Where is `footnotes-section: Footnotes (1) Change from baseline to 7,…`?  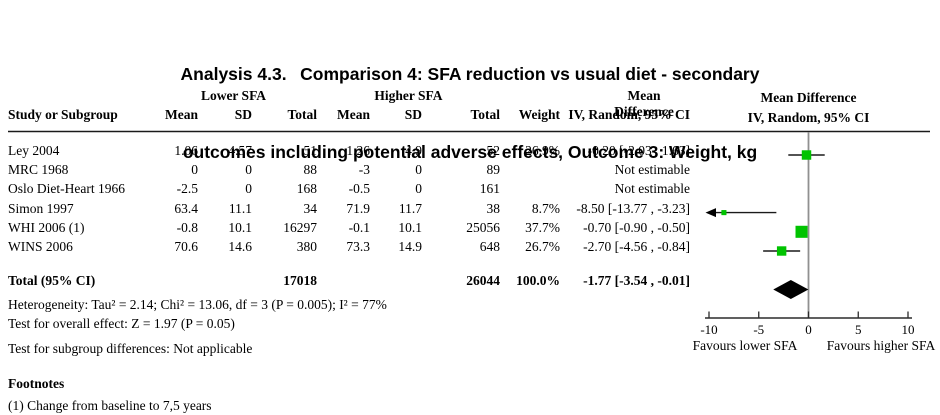
footnotes-section: Footnotes (1) Change from baseline to 7,… is located at coordinates (110, 394).